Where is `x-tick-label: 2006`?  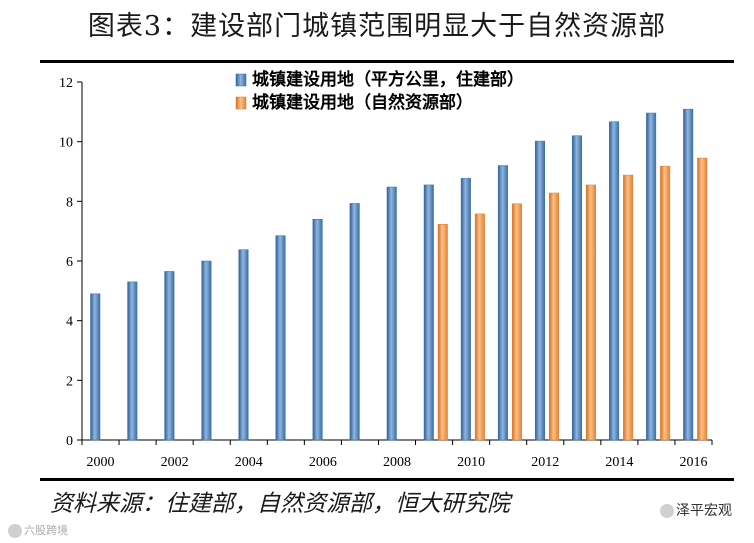
x-tick-label: 2006 is located at coordinates (323, 462).